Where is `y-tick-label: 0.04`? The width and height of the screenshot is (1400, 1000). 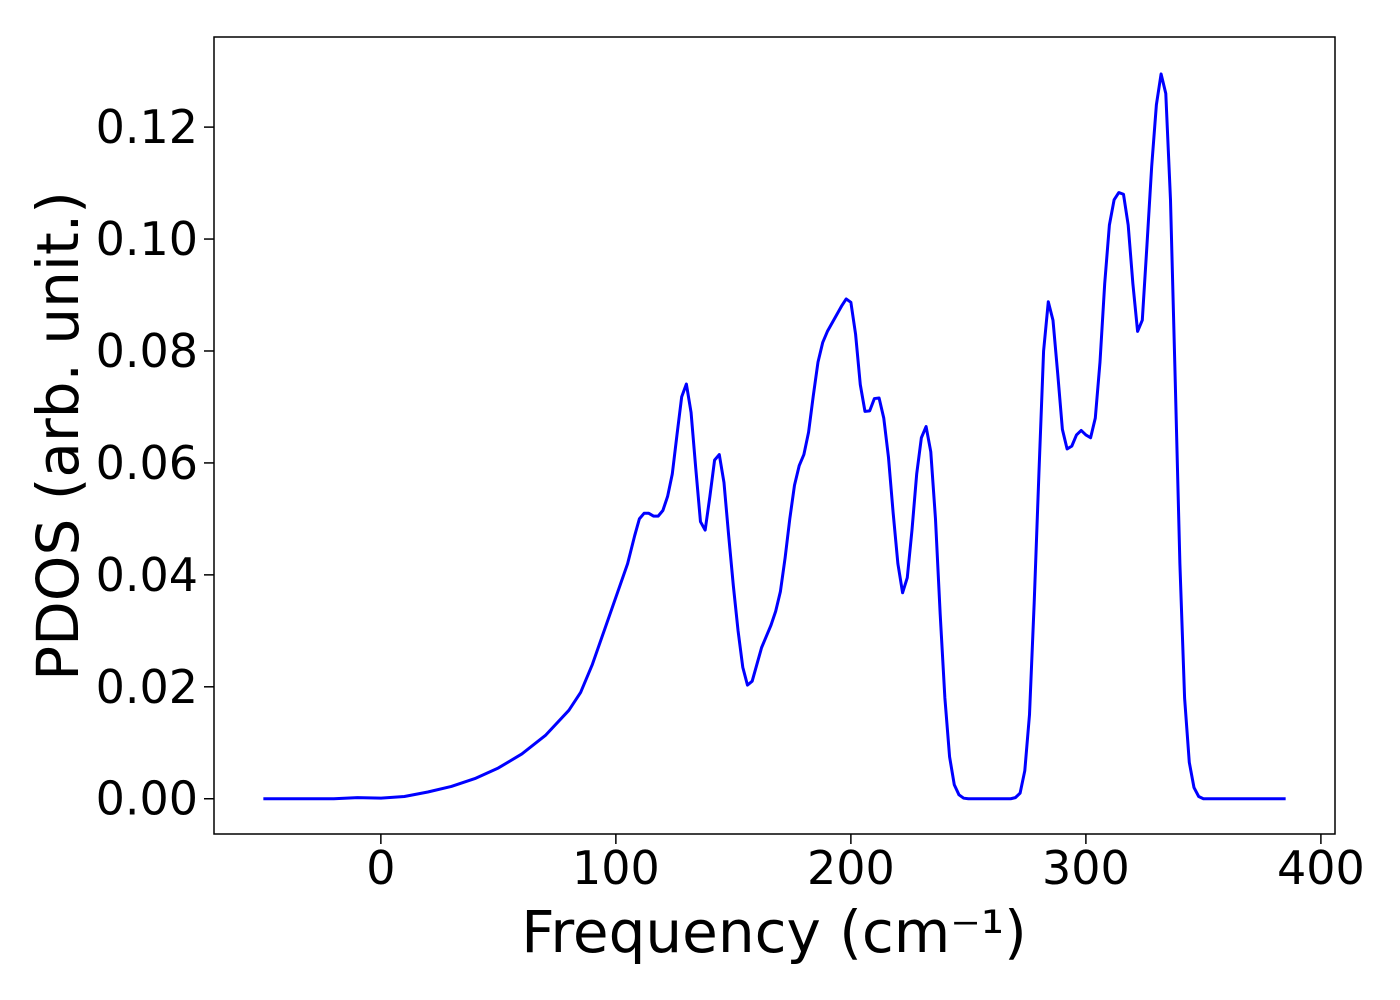 y-tick-label: 0.04 is located at coordinates (147, 575).